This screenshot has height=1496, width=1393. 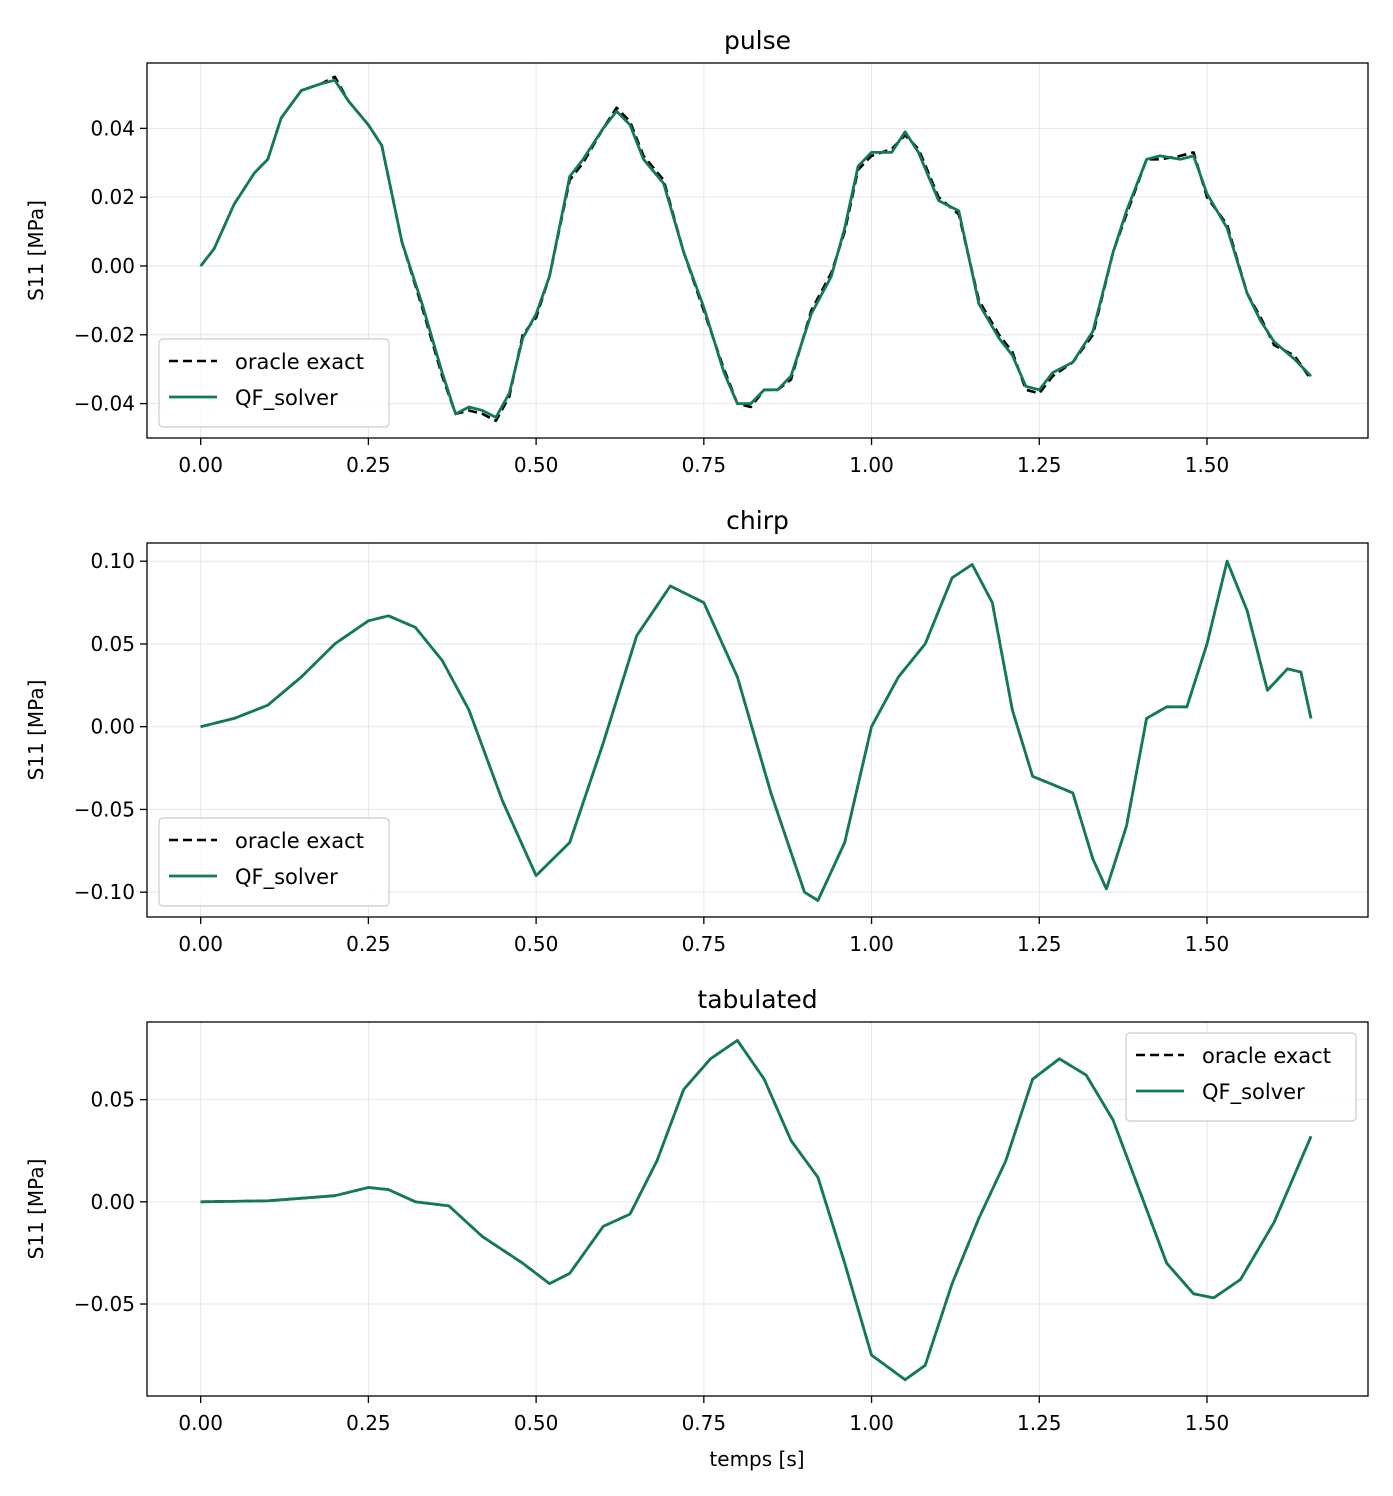 What do you see at coordinates (757, 999) in the screenshot?
I see `subplot-title: tabulated` at bounding box center [757, 999].